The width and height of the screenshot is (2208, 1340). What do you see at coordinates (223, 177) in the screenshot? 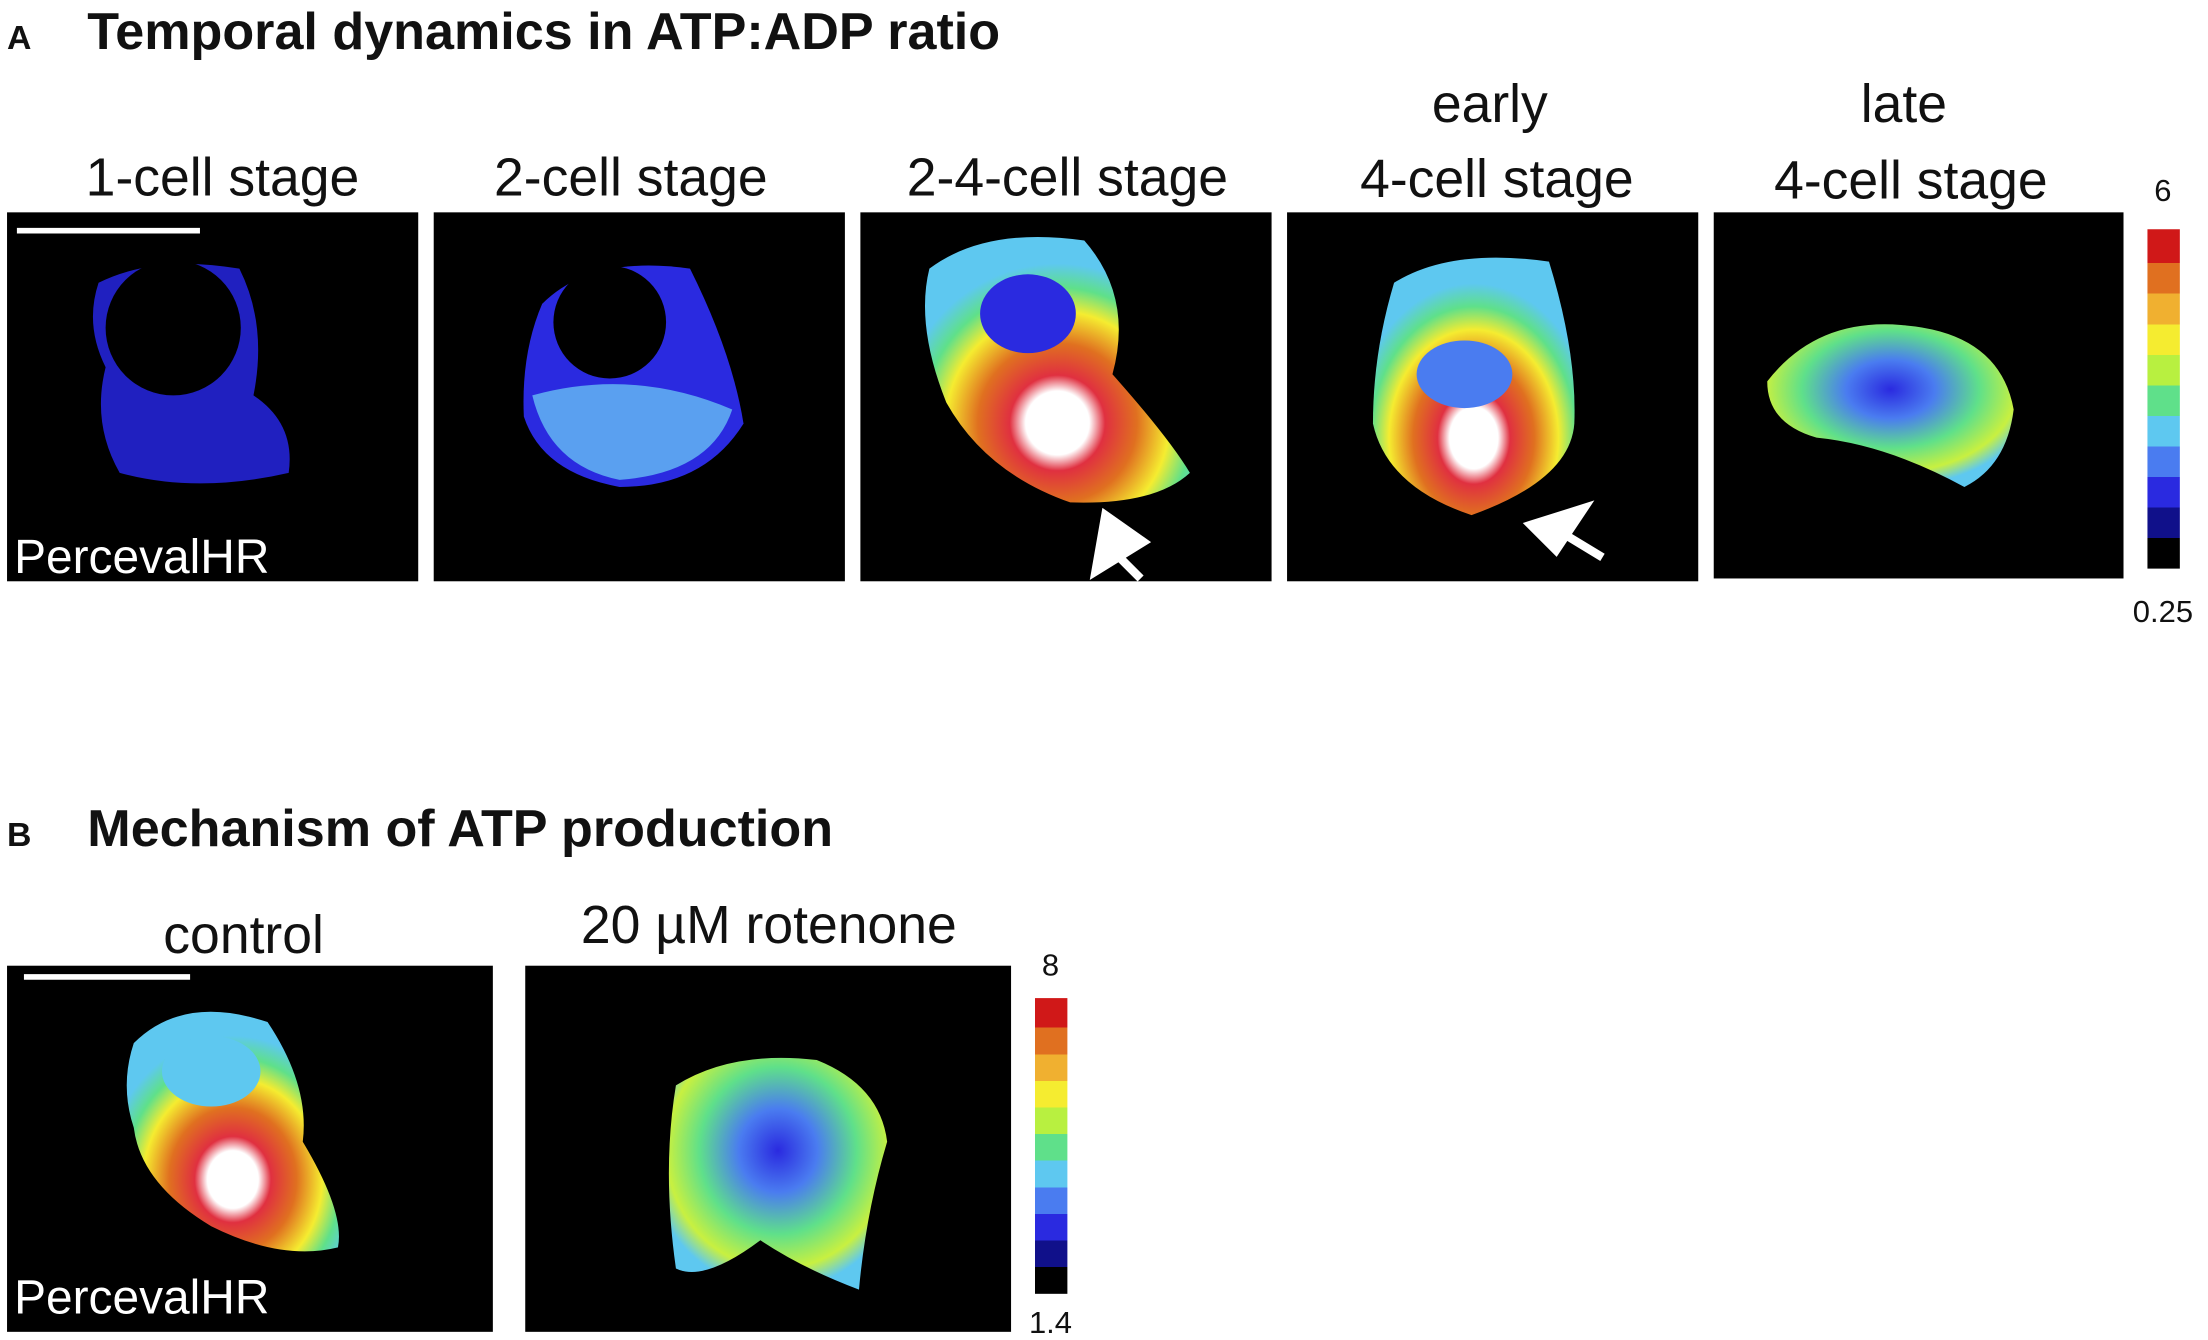
I see `image-label: 1-cell stage` at bounding box center [223, 177].